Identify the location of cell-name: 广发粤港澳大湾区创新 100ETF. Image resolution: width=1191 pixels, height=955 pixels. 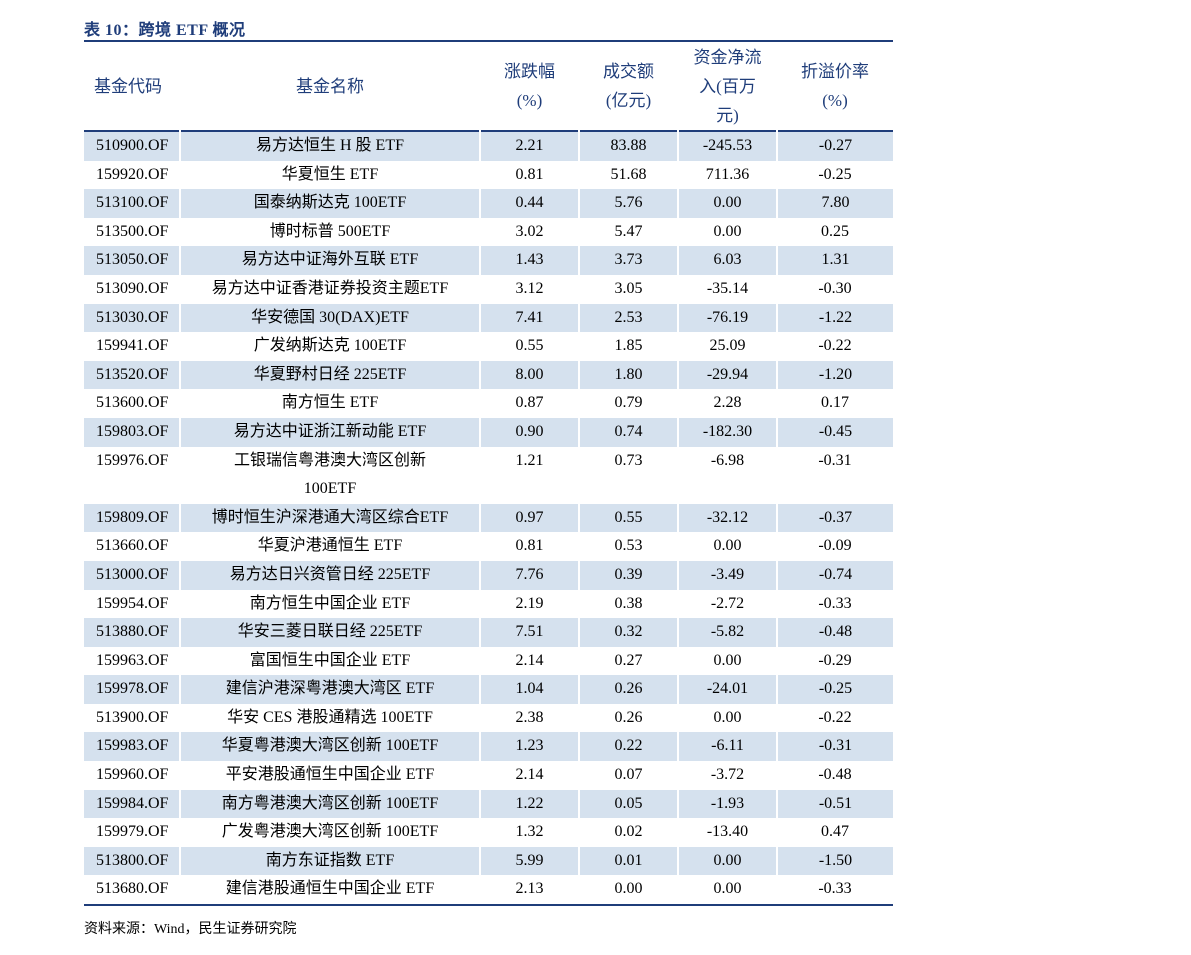
(330, 832).